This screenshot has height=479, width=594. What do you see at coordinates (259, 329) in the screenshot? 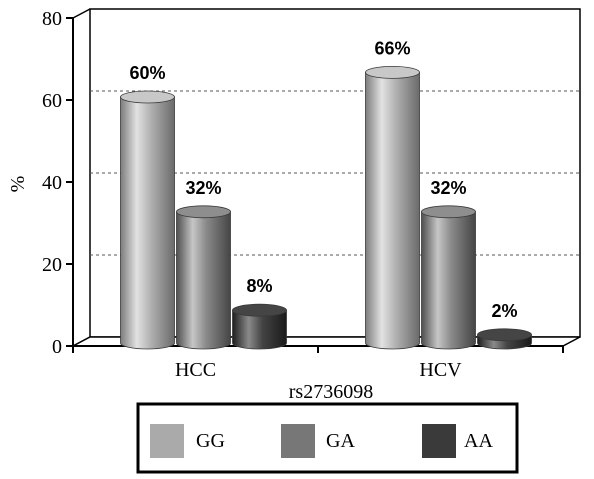
I see `bar-aa-hcc` at bounding box center [259, 329].